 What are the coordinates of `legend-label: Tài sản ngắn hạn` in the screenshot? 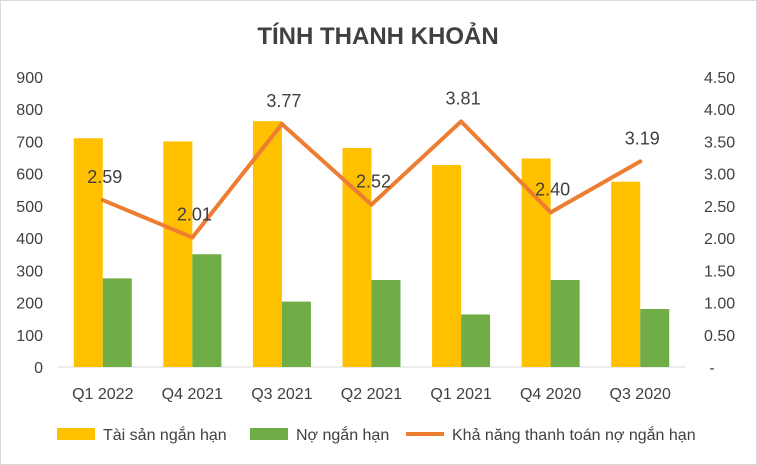 It's located at (165, 434).